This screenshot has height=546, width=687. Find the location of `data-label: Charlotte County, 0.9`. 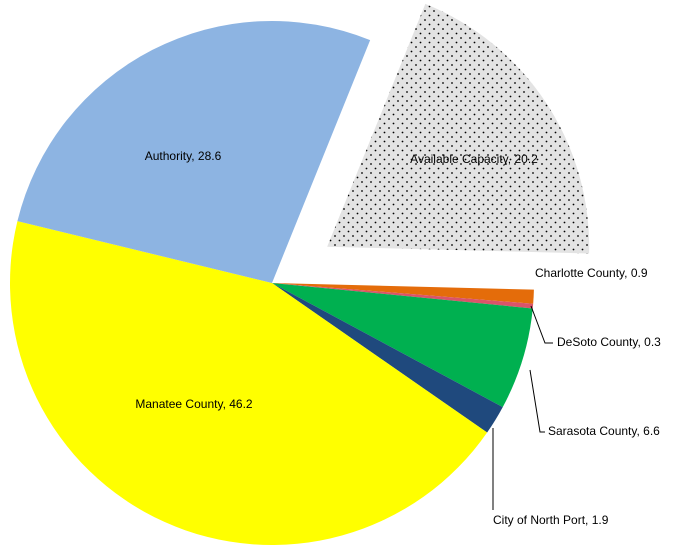

data-label: Charlotte County, 0.9 is located at coordinates (591, 273).